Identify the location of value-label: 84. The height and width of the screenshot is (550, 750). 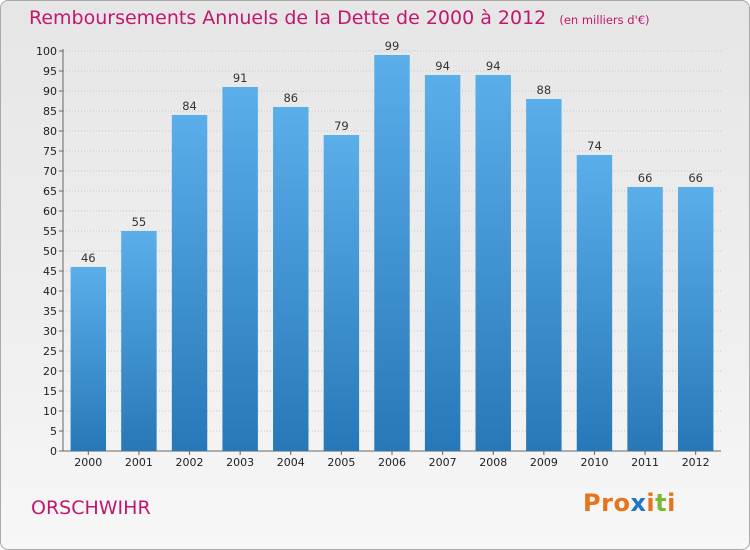
(189, 106).